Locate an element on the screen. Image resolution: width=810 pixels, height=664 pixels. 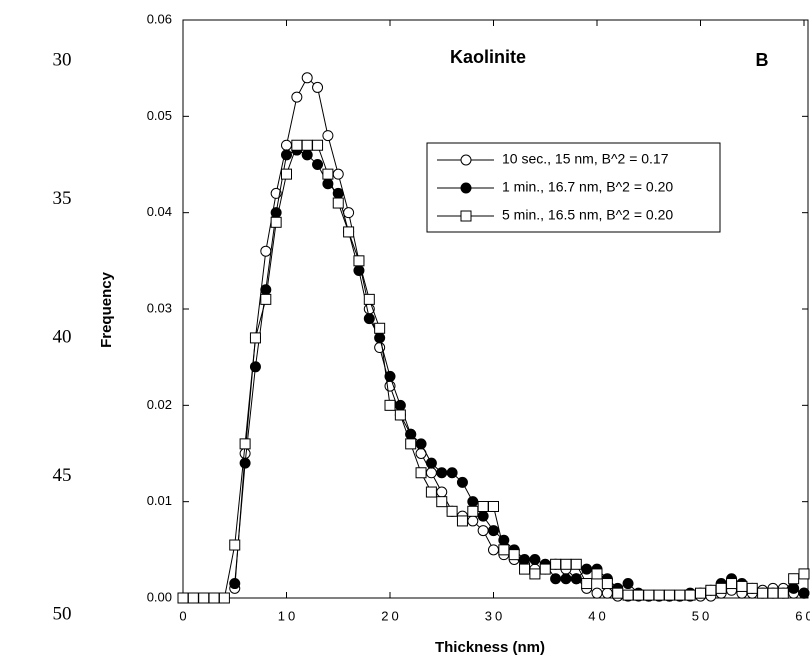
y-tick-label: 0.06 is located at coordinates (159, 18).